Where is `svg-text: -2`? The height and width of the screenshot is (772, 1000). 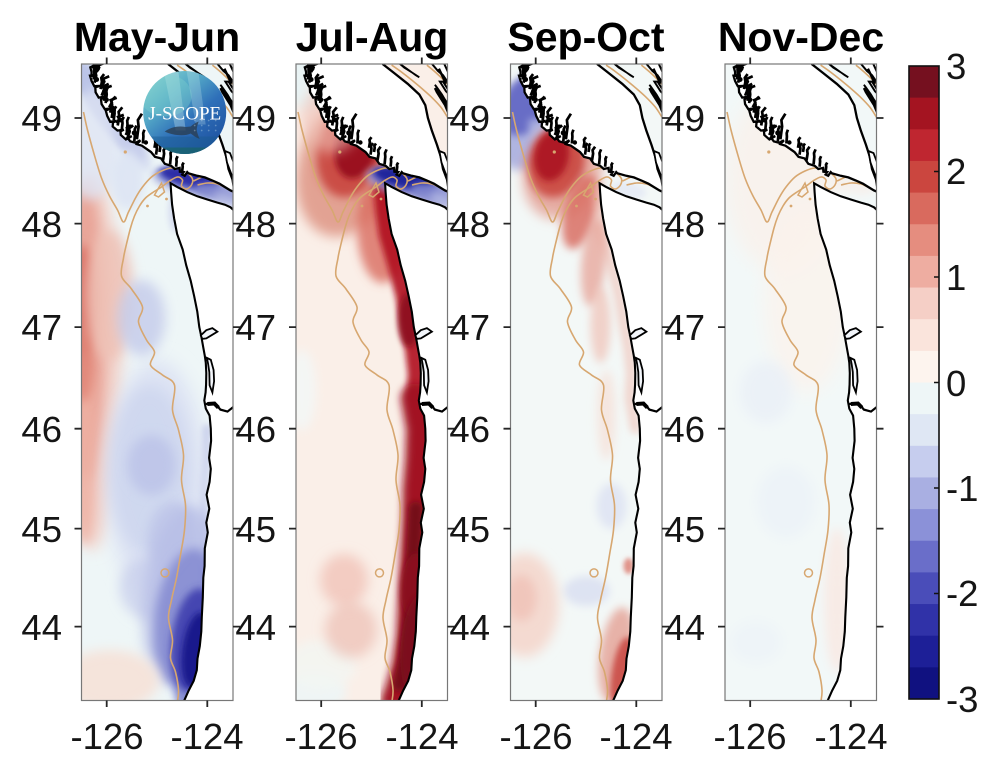 svg-text: -2 is located at coordinates (962, 593).